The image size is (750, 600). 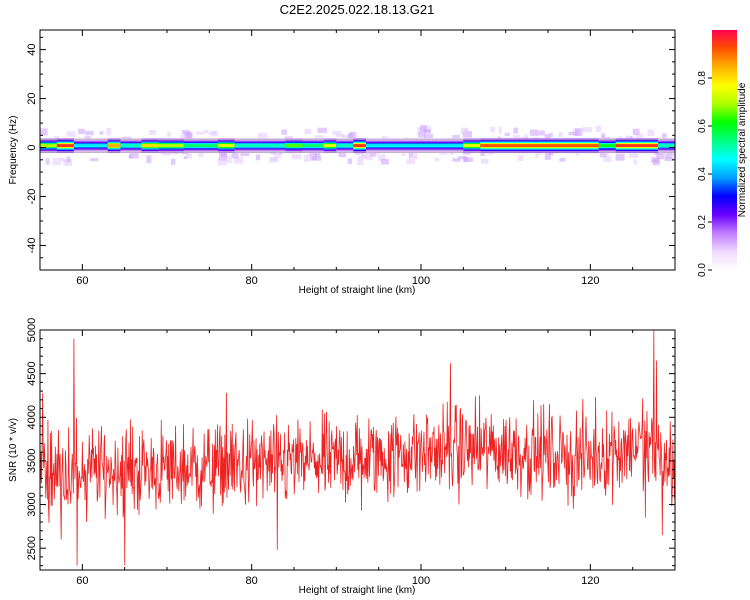 What do you see at coordinates (421, 281) in the screenshot?
I see `spectrogram-x-tick-label: 100` at bounding box center [421, 281].